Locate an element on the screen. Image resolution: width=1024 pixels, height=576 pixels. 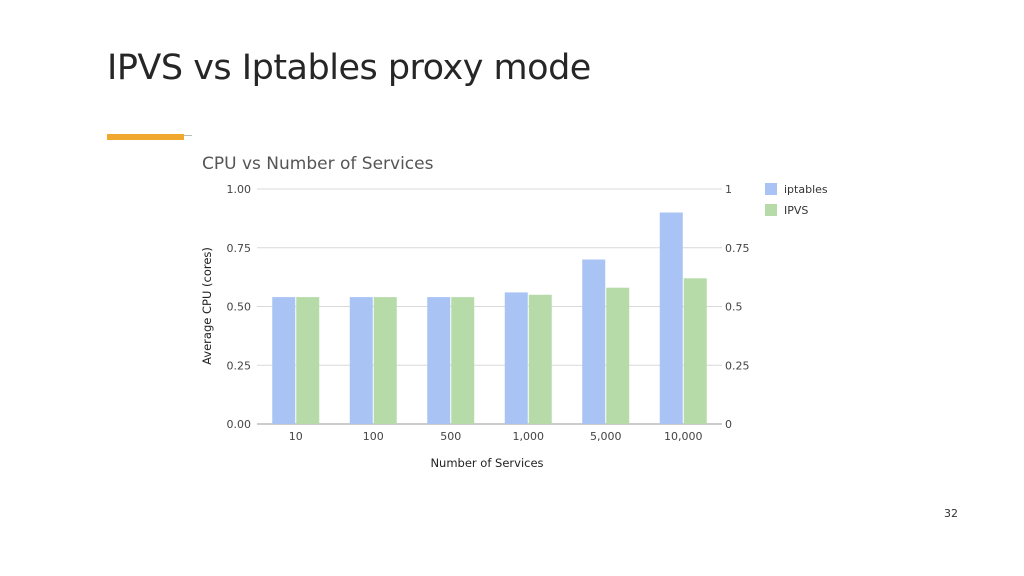
y-axis-left-ticks: 0.00 0.25 0.50 0.75 1.00 is located at coordinates (239, 307).